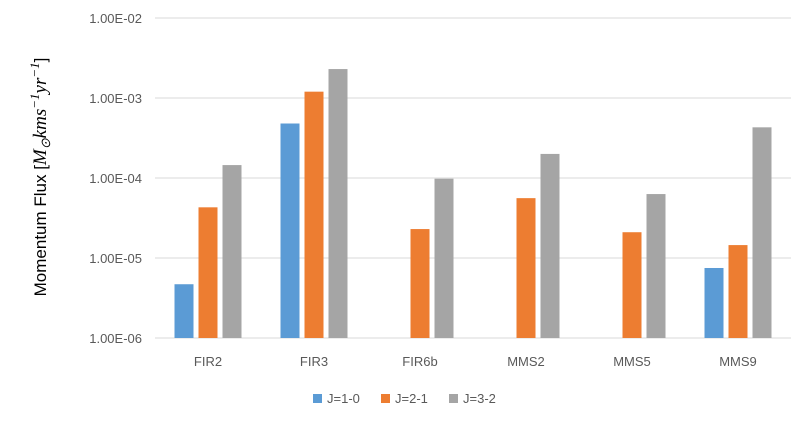  What do you see at coordinates (290, 230) in the screenshot?
I see `bar-j-1-0-fir3` at bounding box center [290, 230].